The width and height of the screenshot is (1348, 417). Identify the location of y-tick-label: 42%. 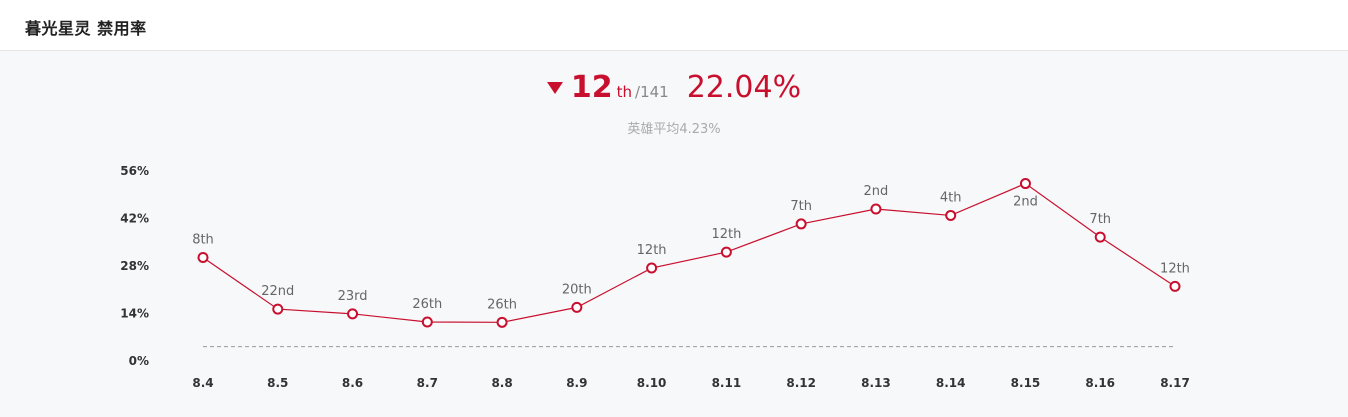
(134, 219).